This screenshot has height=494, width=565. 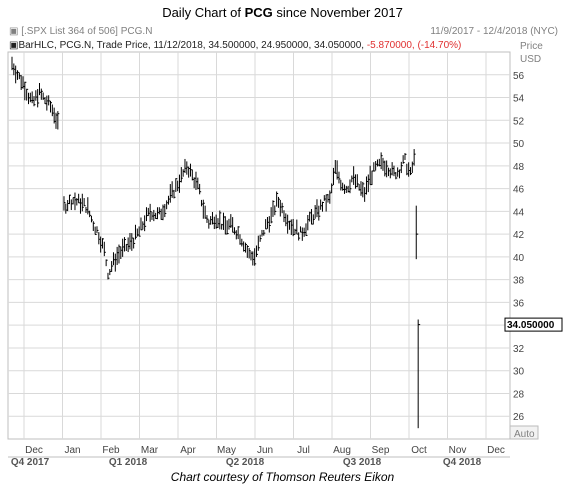 I want to click on x-tick-label: Nov, so click(x=458, y=450).